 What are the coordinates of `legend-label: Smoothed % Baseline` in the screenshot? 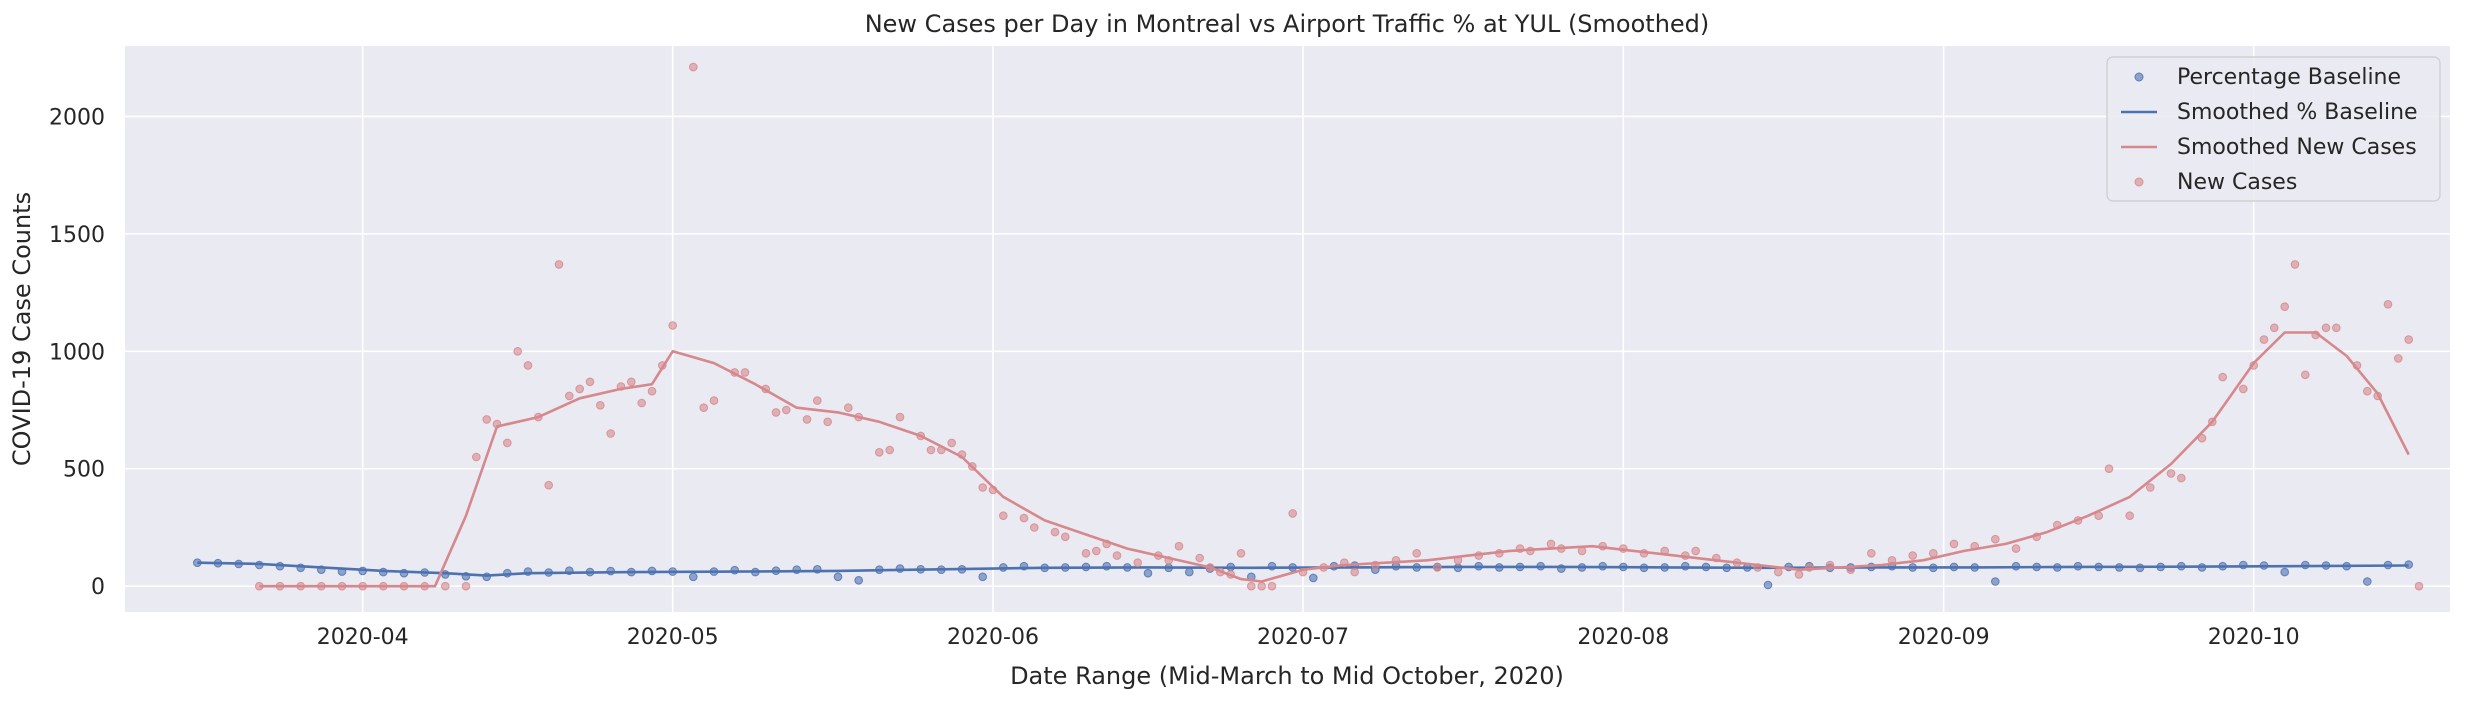 It's located at (2297, 112).